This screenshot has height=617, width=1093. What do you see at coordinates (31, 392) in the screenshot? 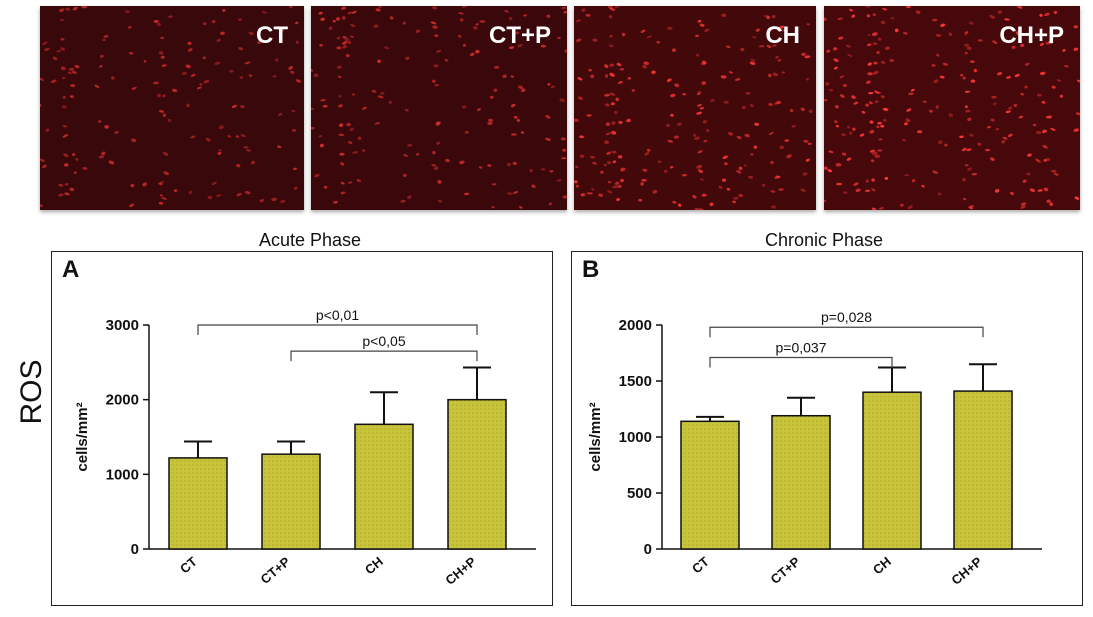
I see `ros-label: ROS` at bounding box center [31, 392].